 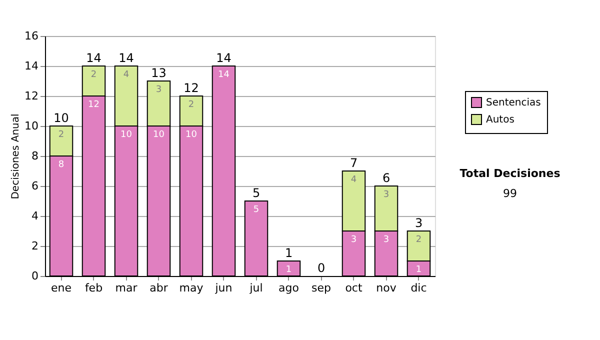 I want to click on y-tick-label: 8, so click(x=35, y=156).